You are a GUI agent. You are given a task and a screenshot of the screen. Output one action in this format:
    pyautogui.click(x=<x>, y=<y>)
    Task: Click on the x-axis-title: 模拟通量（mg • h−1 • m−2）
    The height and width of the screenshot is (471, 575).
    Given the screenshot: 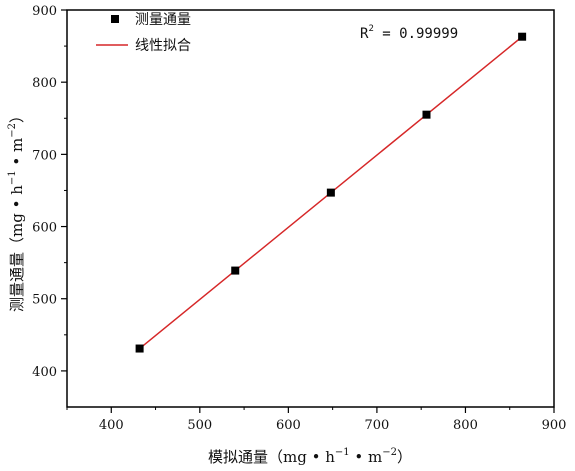 What is the action you would take?
    pyautogui.click(x=310, y=456)
    